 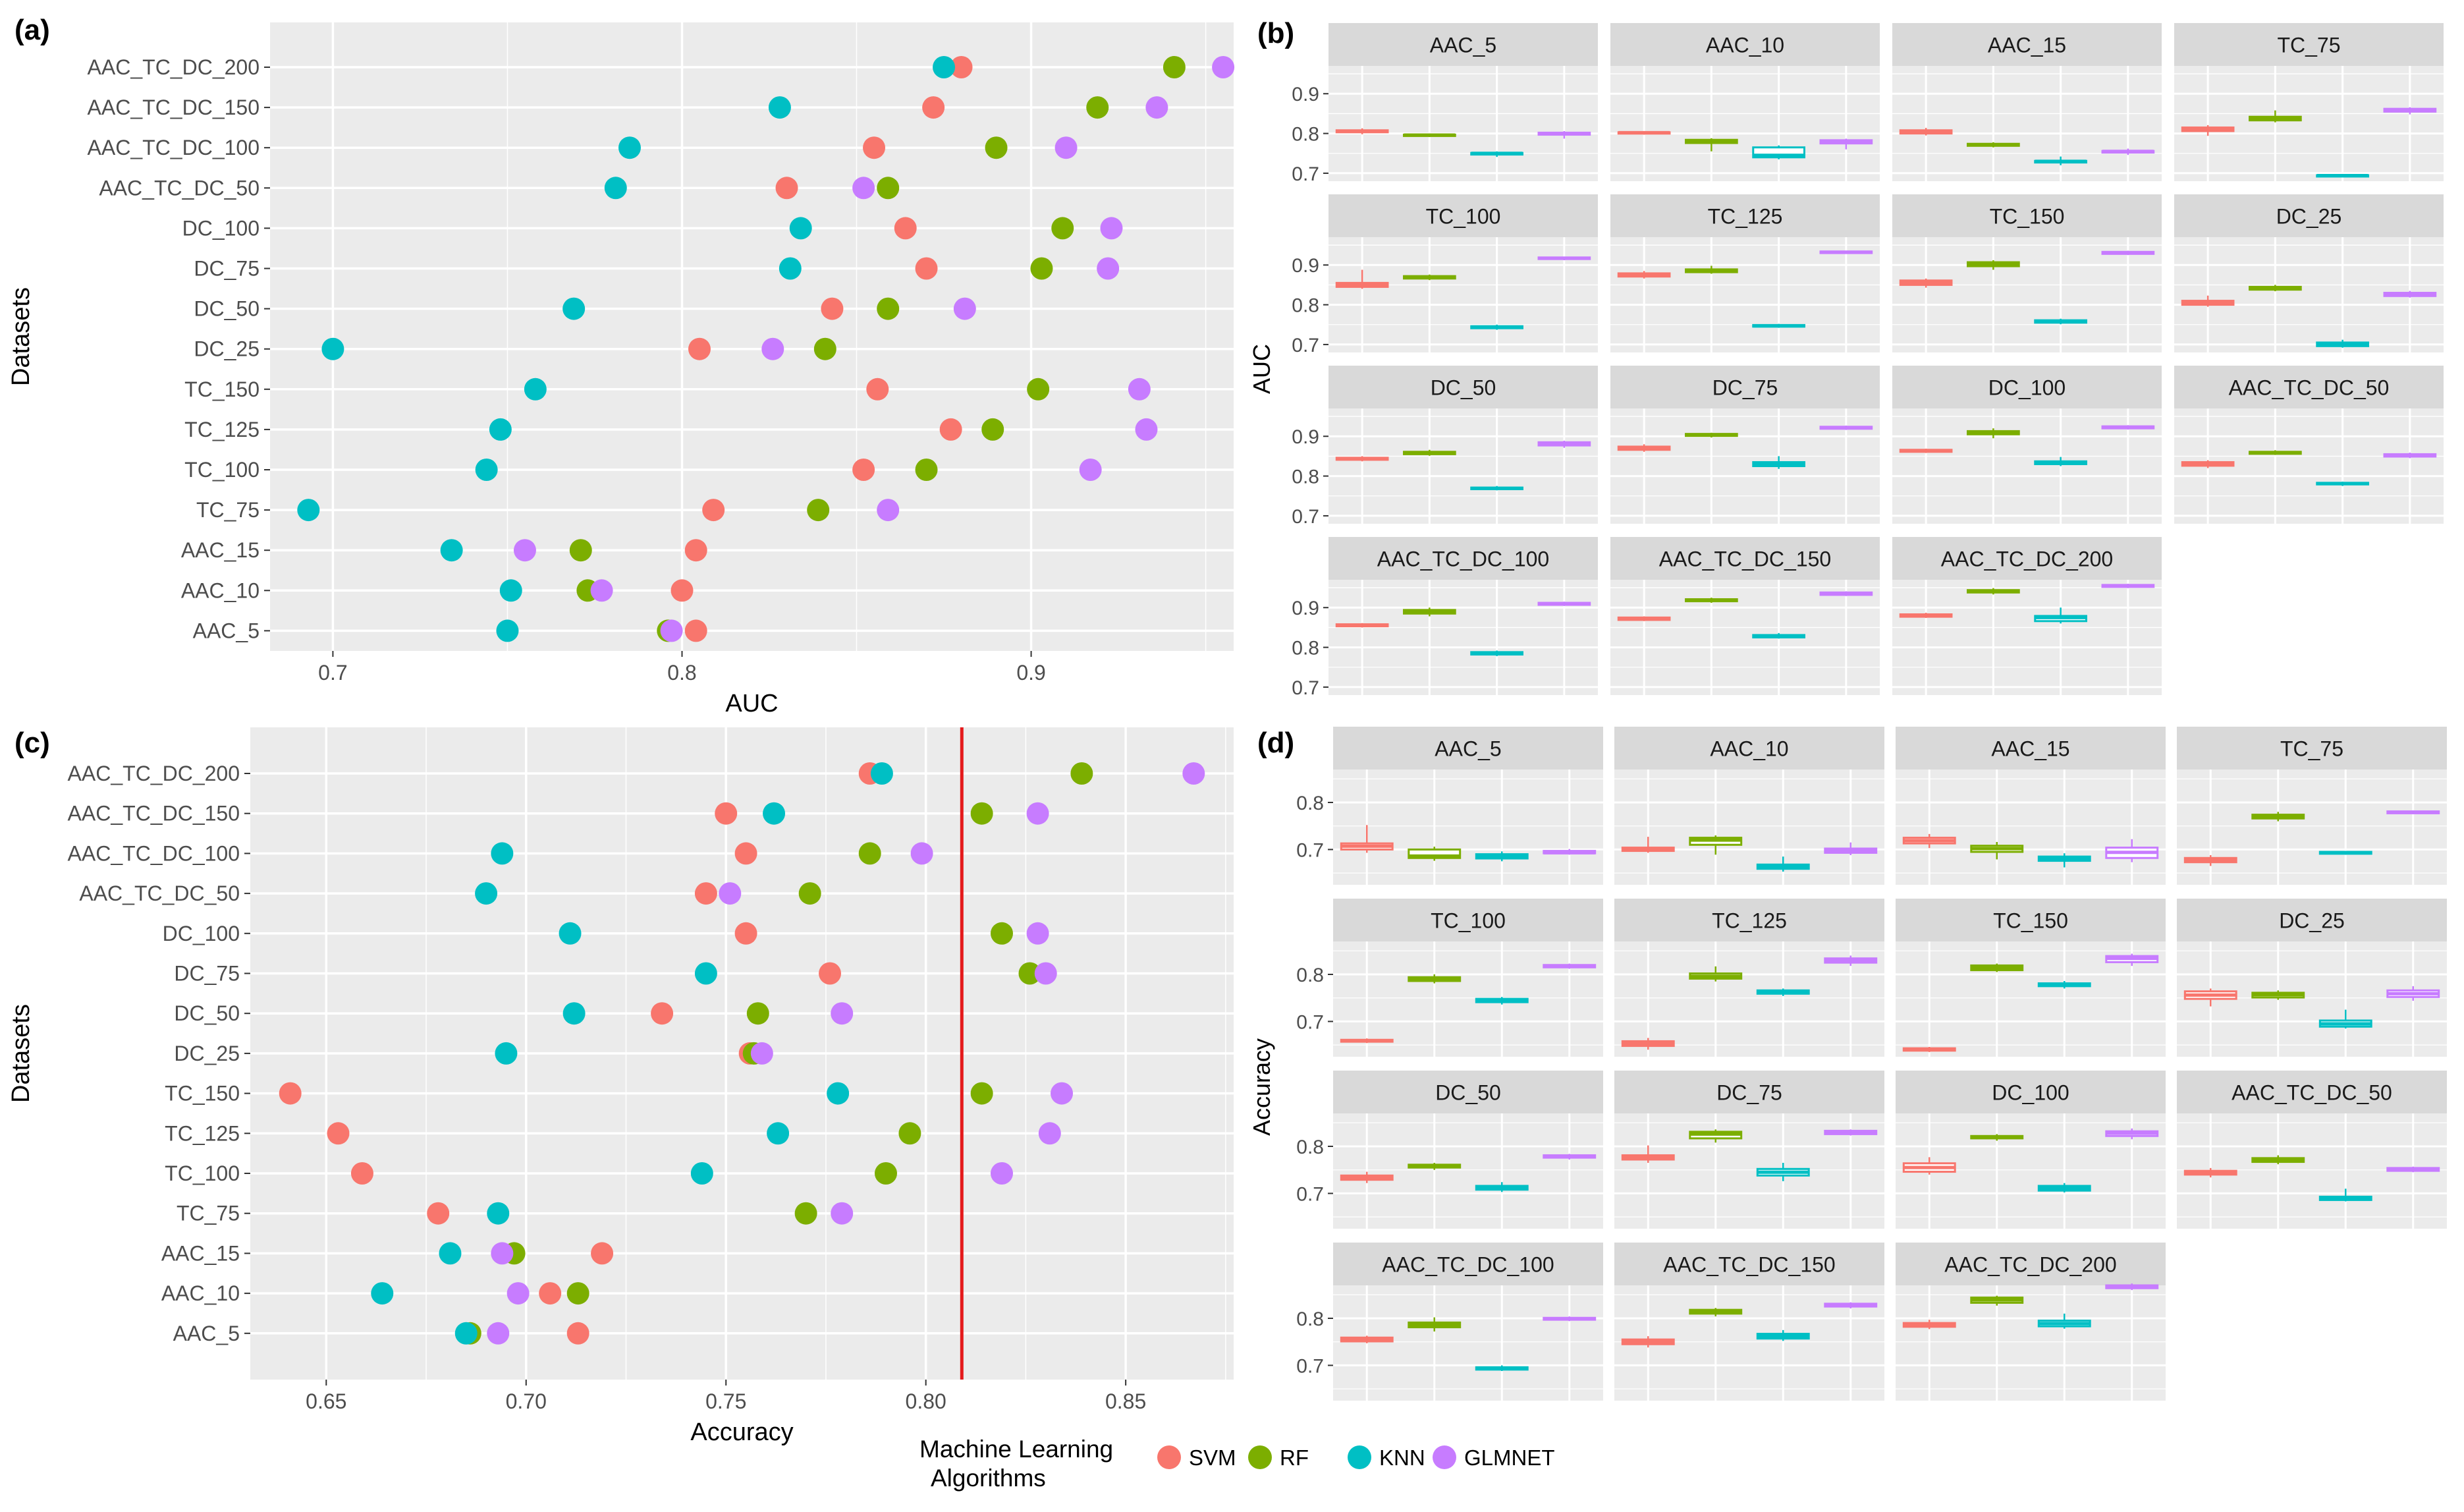 What do you see at coordinates (1196, 1457) in the screenshot?
I see `legend-item-svm: SVM` at bounding box center [1196, 1457].